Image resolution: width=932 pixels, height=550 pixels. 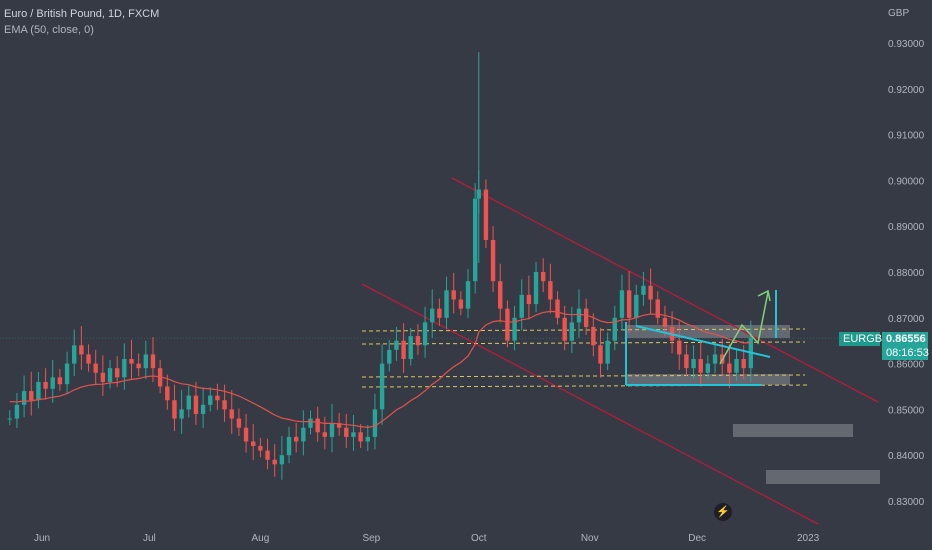 I want to click on y-tick-label: 0.93000, so click(x=906, y=44).